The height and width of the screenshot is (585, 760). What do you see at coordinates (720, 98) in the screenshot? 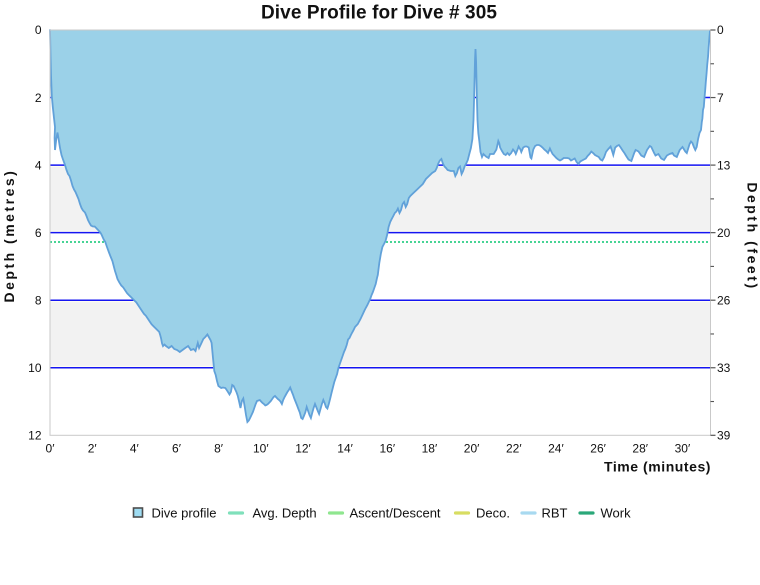
I see `svg-text: 7` at bounding box center [720, 98].